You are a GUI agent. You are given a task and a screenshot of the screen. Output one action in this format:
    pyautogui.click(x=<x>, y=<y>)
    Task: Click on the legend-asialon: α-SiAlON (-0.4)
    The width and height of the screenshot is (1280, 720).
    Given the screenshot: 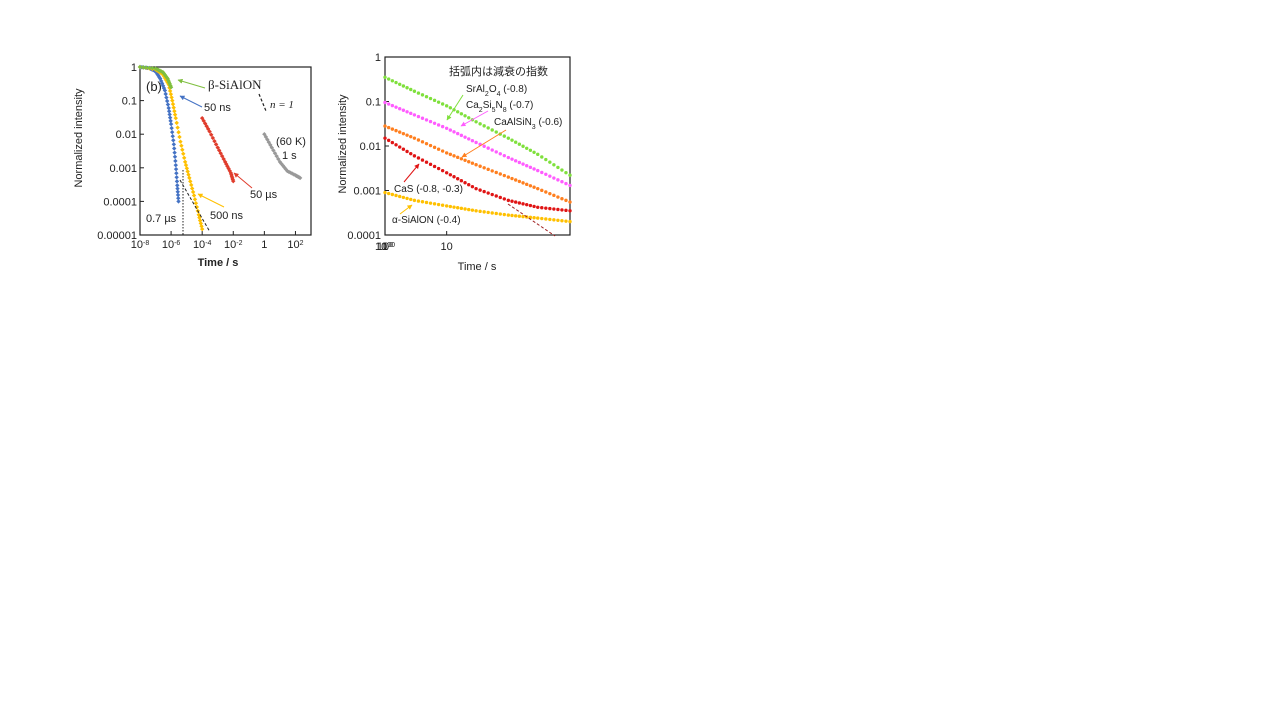 What is the action you would take?
    pyautogui.click(x=426, y=220)
    